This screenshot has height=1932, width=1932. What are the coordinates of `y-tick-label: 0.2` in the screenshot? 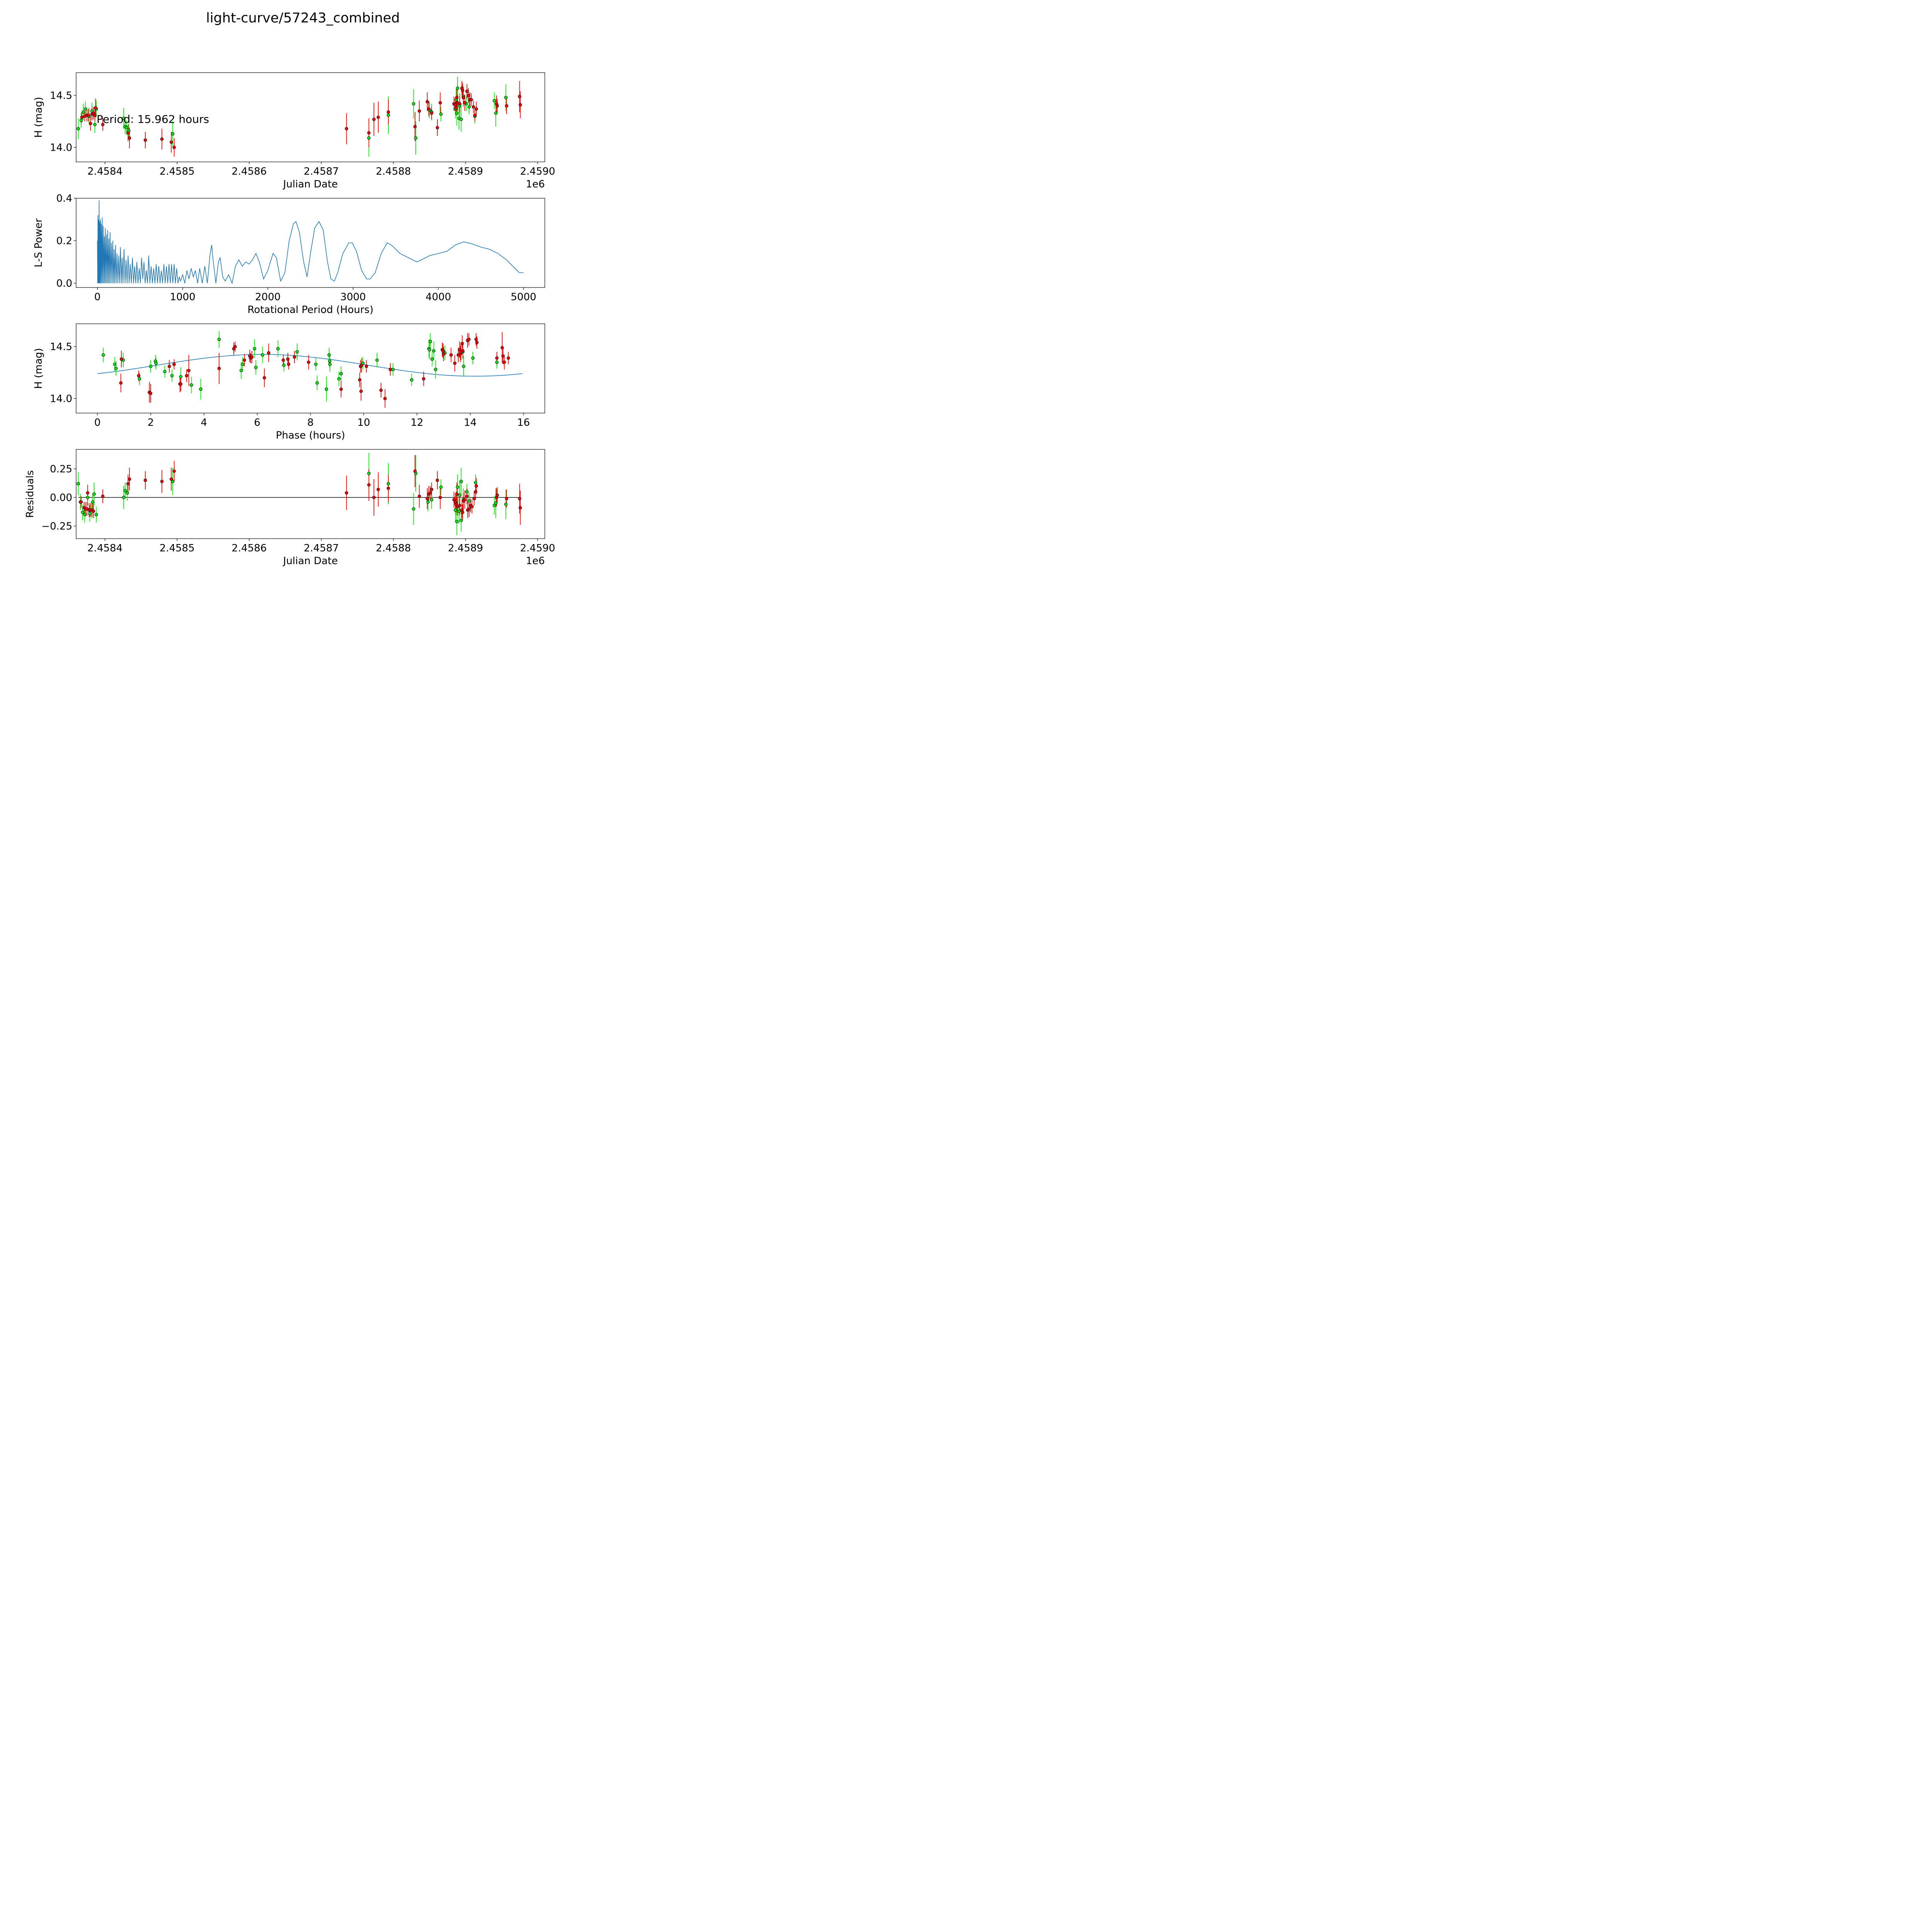 It's located at (64, 241).